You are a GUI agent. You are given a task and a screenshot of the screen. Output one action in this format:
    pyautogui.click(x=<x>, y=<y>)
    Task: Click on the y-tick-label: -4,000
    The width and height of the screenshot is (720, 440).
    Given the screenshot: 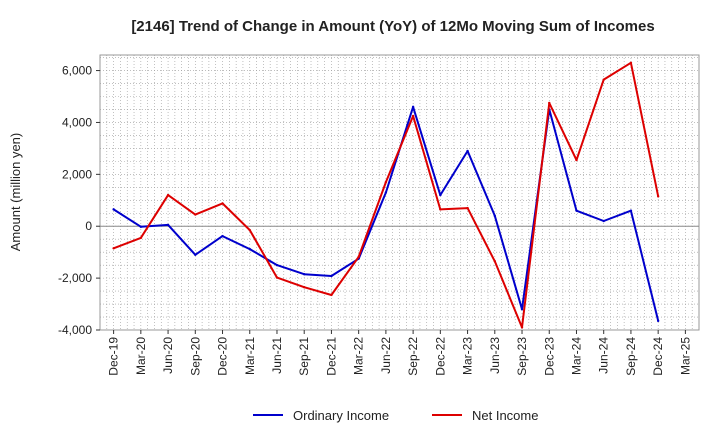 What is the action you would take?
    pyautogui.click(x=75, y=330)
    